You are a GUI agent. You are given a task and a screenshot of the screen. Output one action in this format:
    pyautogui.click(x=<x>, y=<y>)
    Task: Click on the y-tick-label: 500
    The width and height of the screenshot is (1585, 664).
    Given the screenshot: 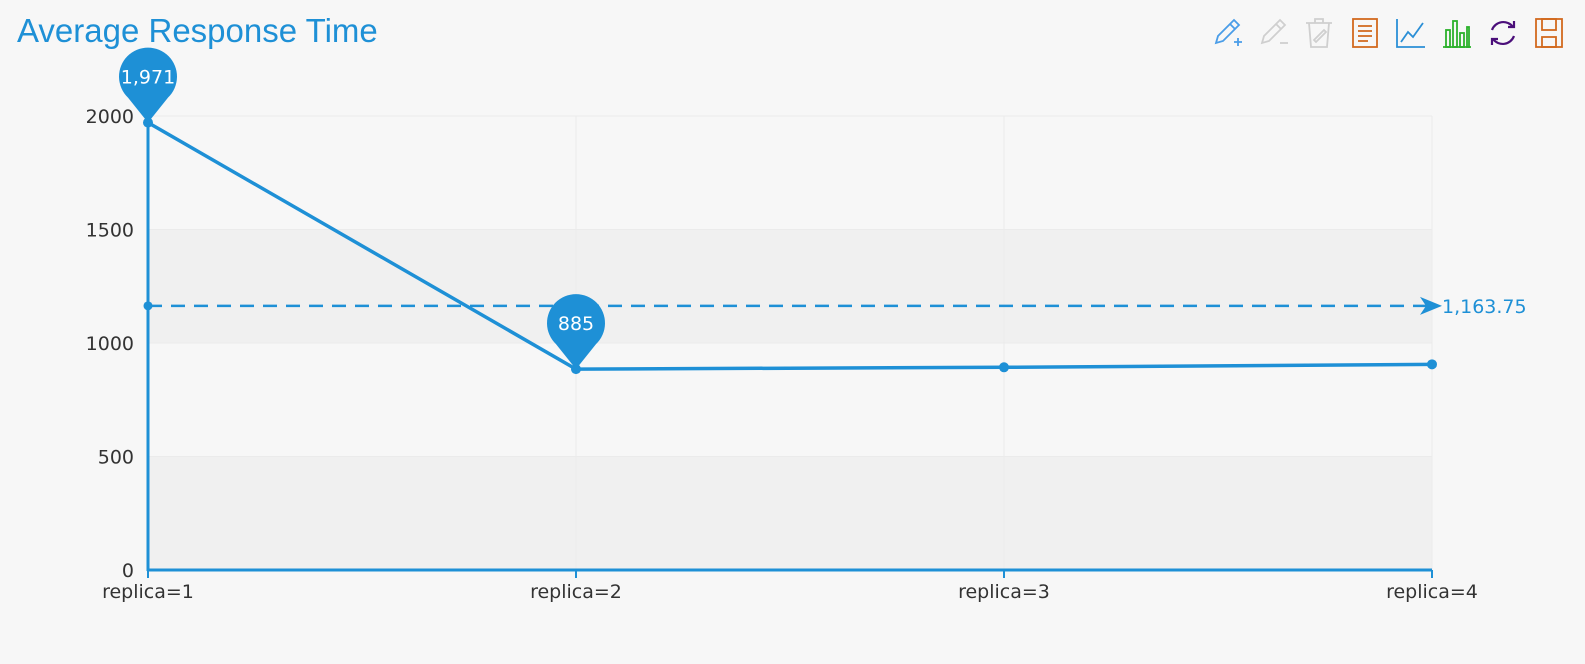 What is the action you would take?
    pyautogui.click(x=116, y=458)
    